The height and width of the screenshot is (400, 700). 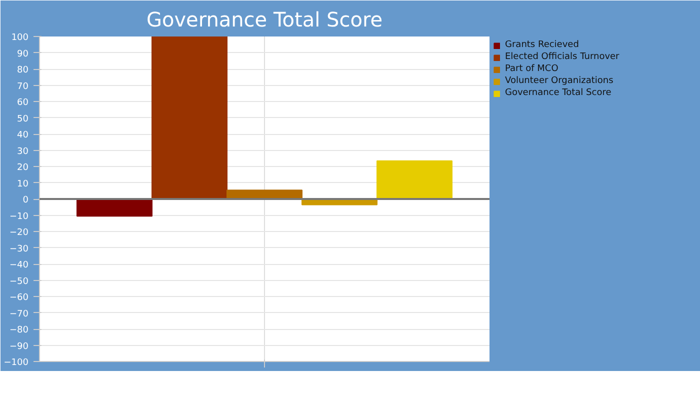 What do you see at coordinates (23, 103) in the screenshot?
I see `y-tick-label: 60` at bounding box center [23, 103].